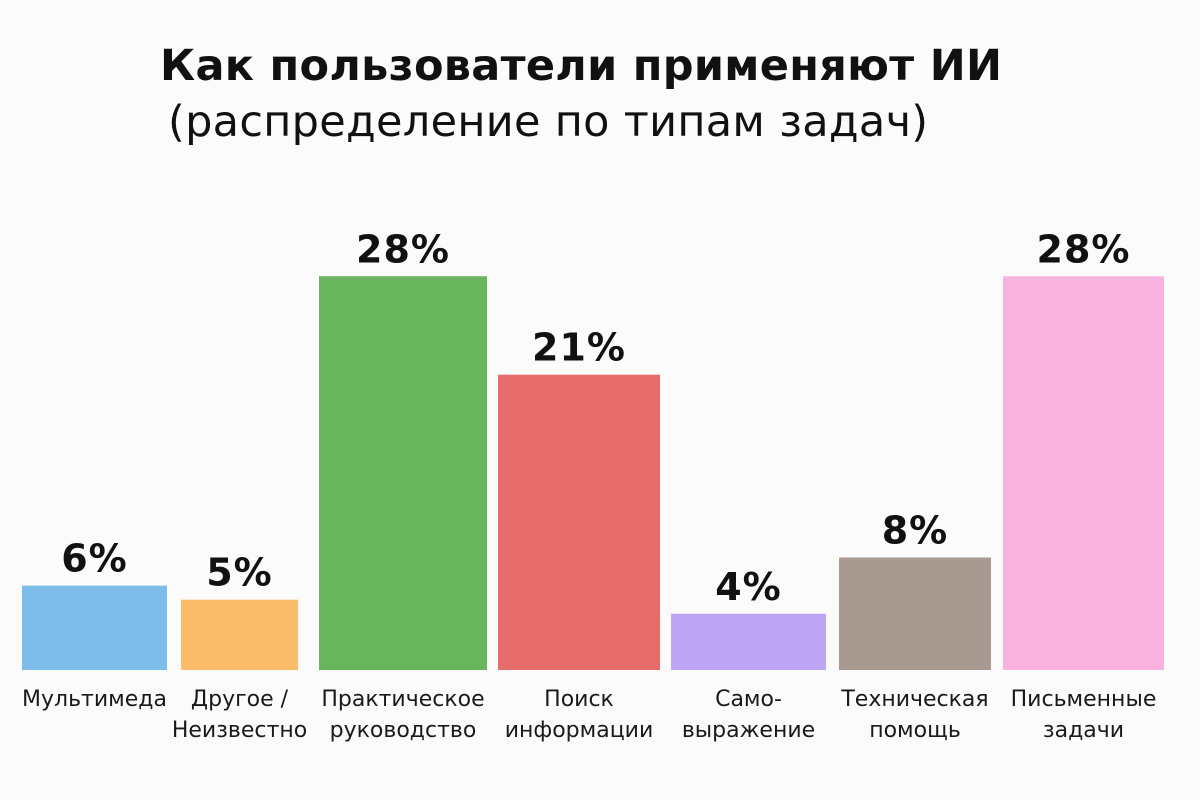 This screenshot has width=1200, height=800. What do you see at coordinates (748, 587) in the screenshot?
I see `bar-value-label-4: 4%` at bounding box center [748, 587].